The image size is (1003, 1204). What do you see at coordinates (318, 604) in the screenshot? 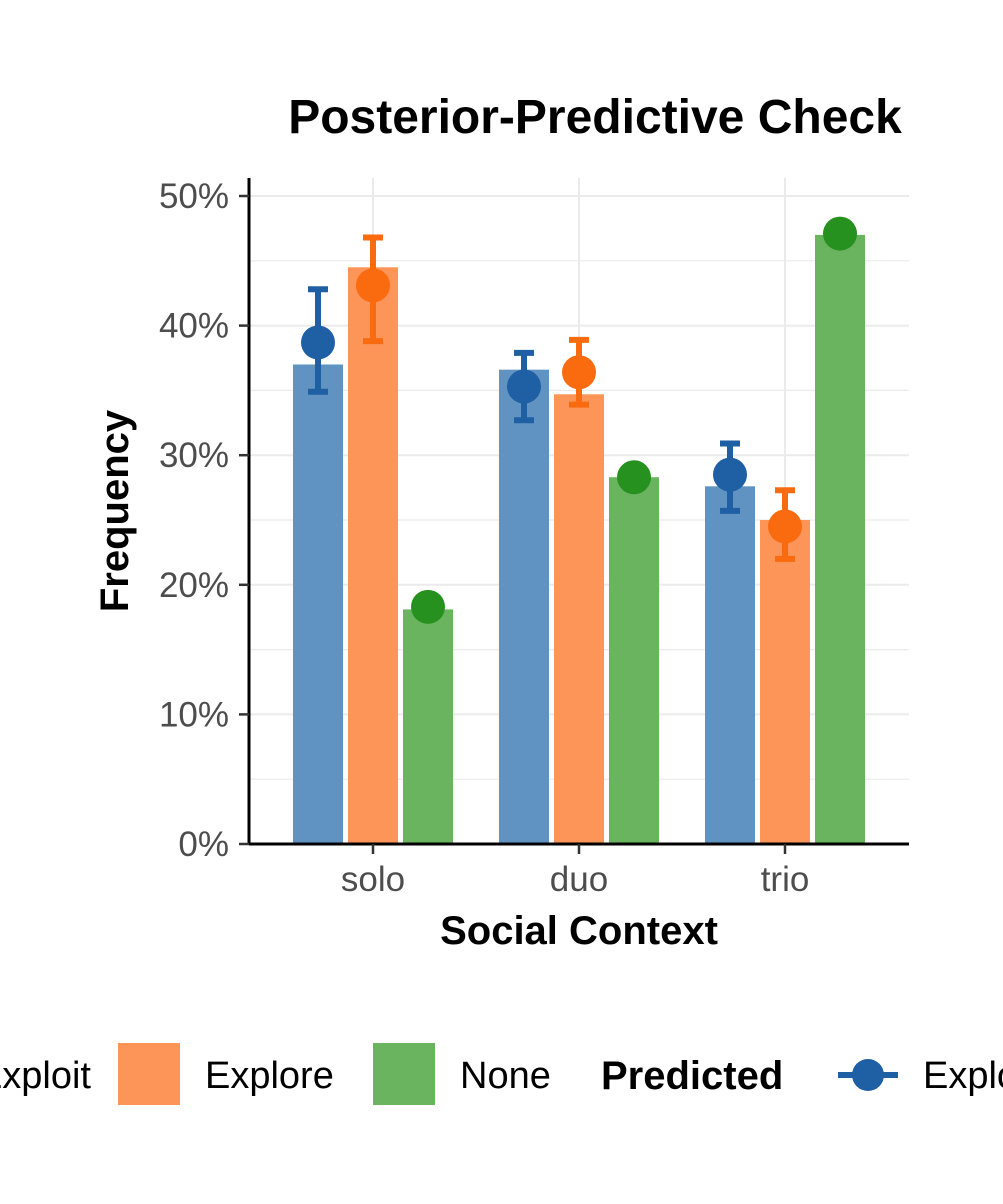
I see `bar-exploit-solo` at bounding box center [318, 604].